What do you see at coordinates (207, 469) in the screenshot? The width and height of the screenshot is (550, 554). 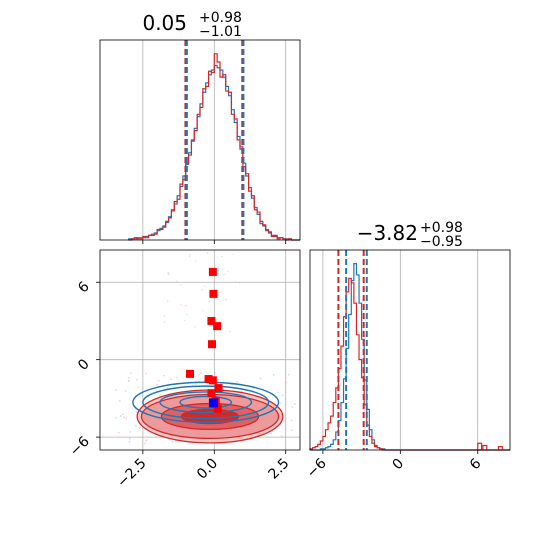 I see `x-tick-label: 0.0` at bounding box center [207, 469].